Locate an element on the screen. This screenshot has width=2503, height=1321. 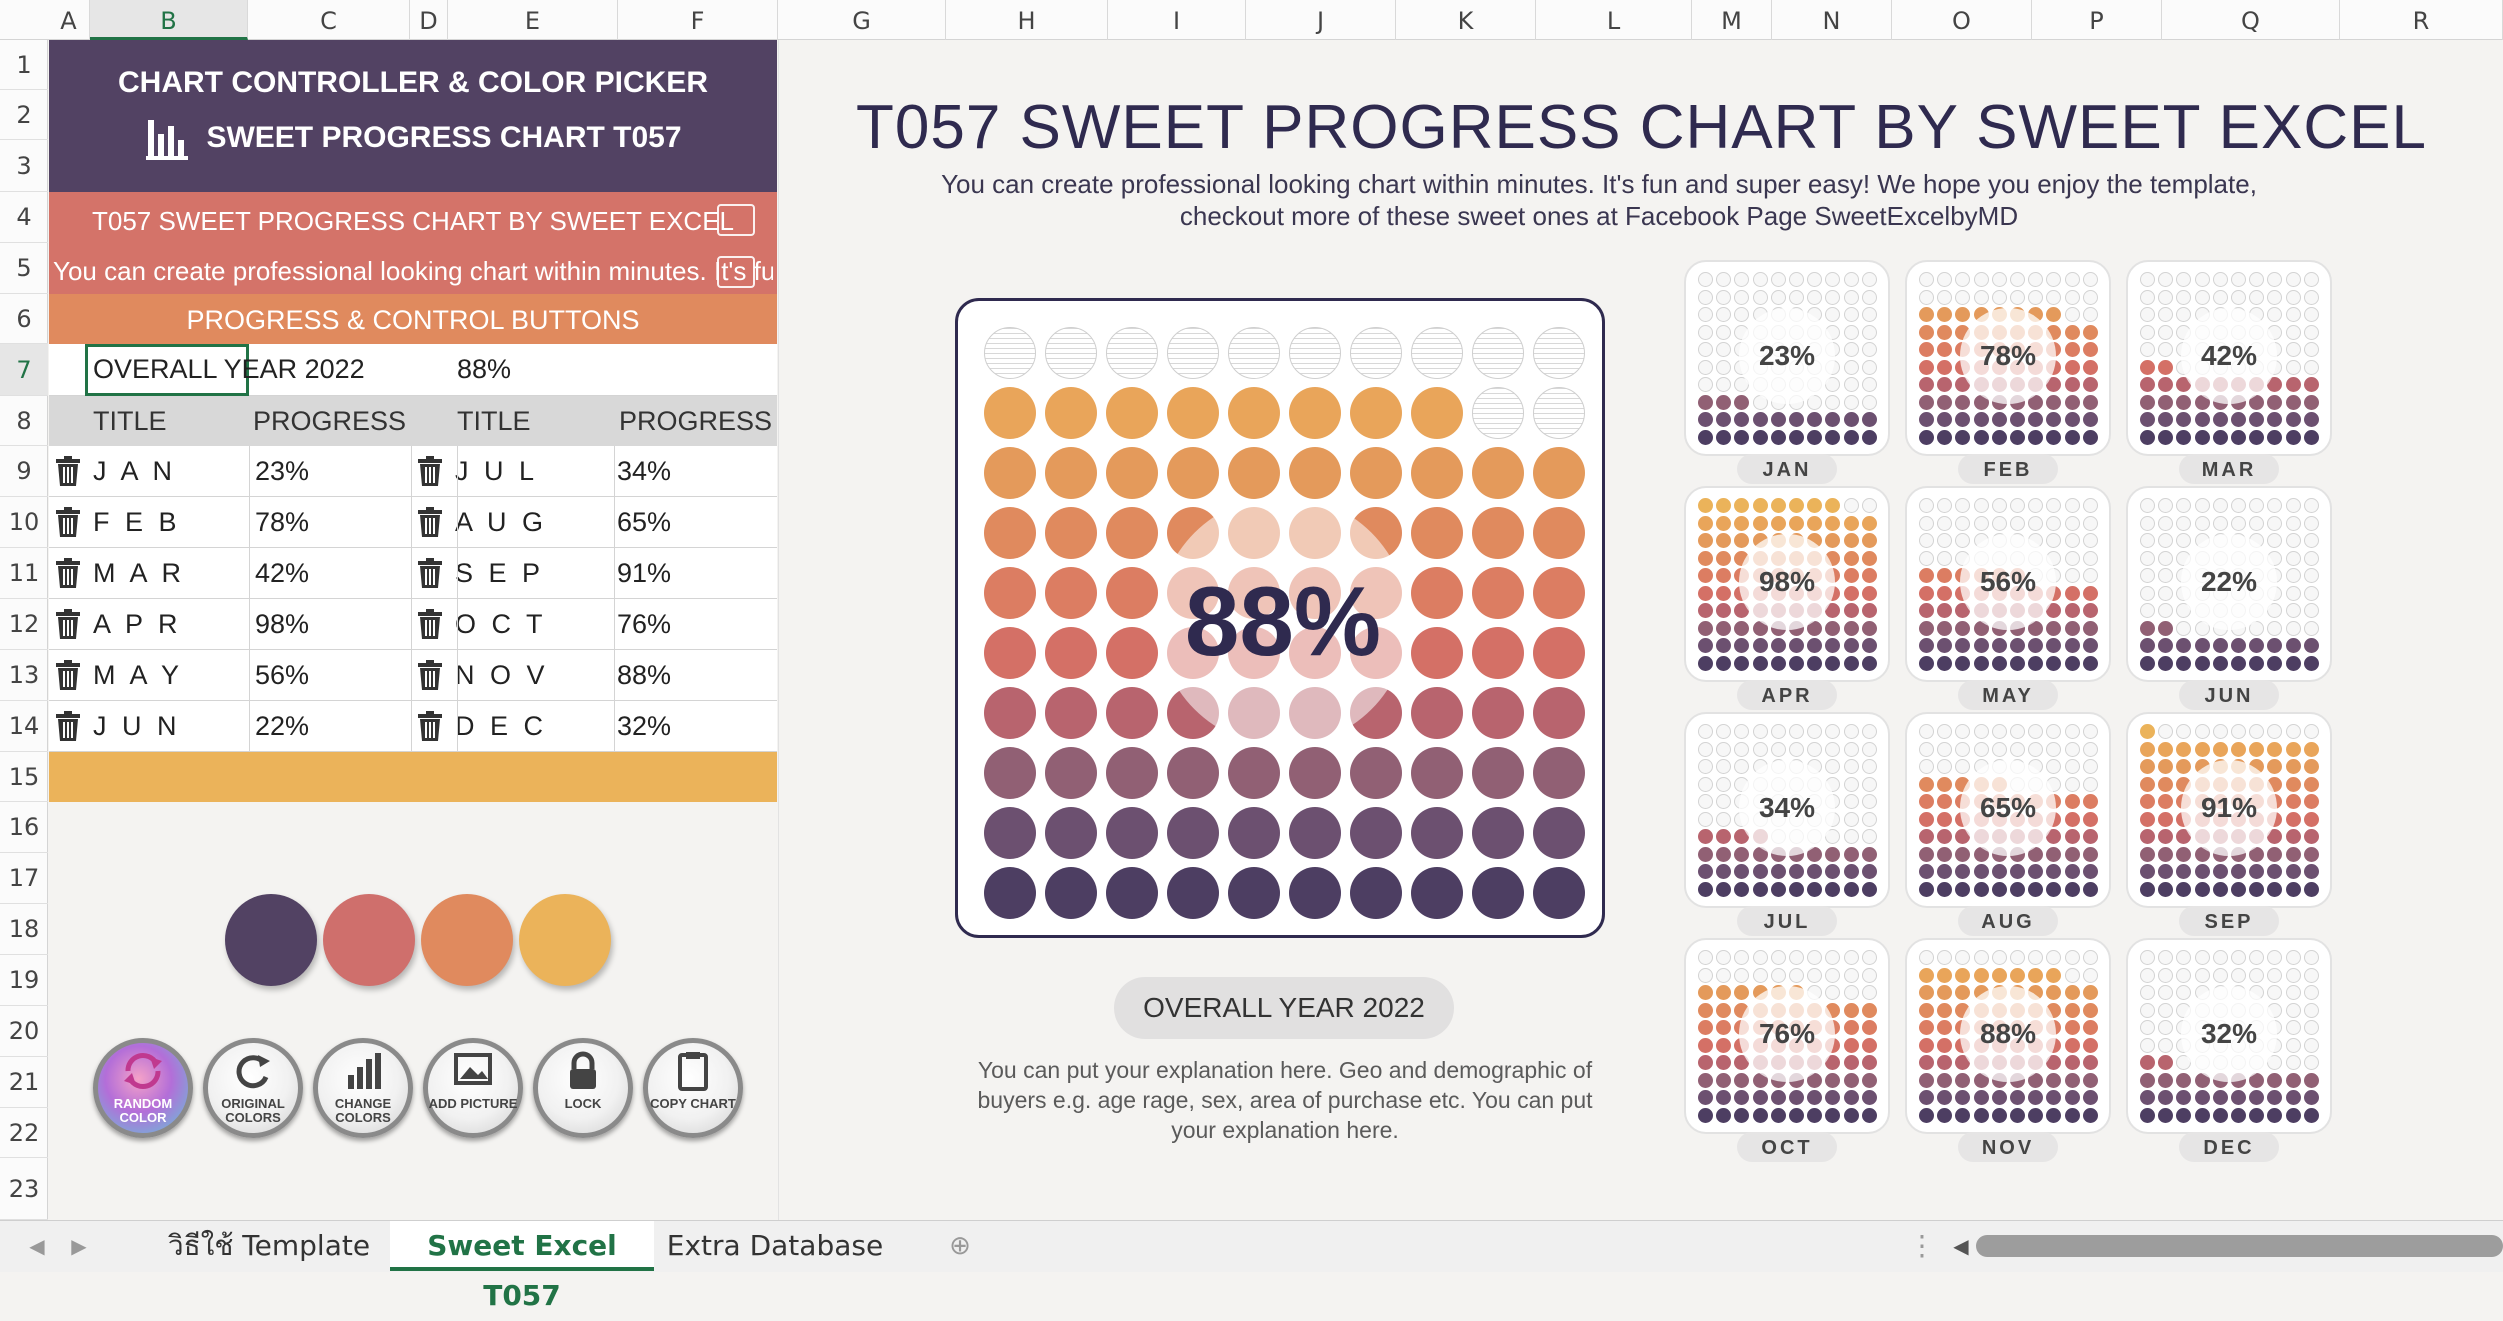
column-header-O: O is located at coordinates (1962, 20).